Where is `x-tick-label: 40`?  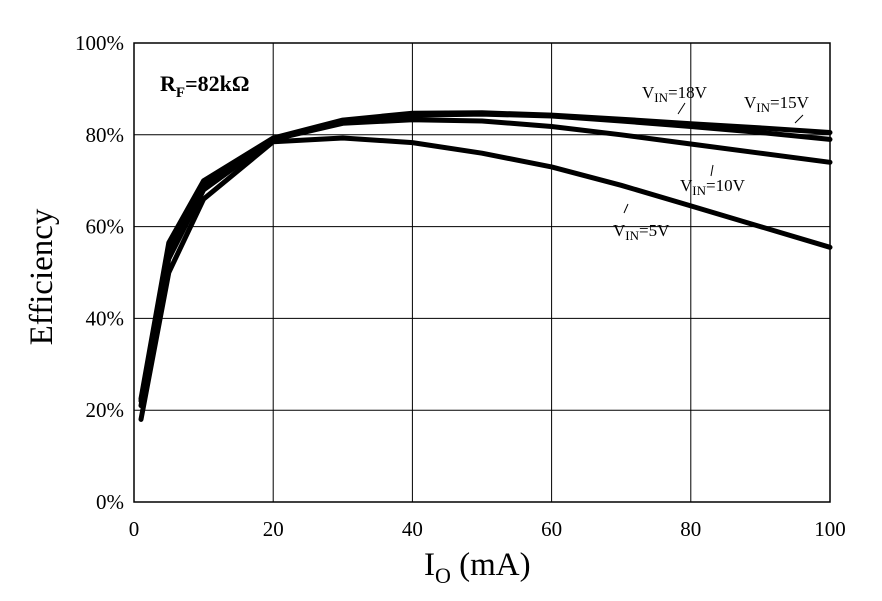
x-tick-label: 40 is located at coordinates (412, 529).